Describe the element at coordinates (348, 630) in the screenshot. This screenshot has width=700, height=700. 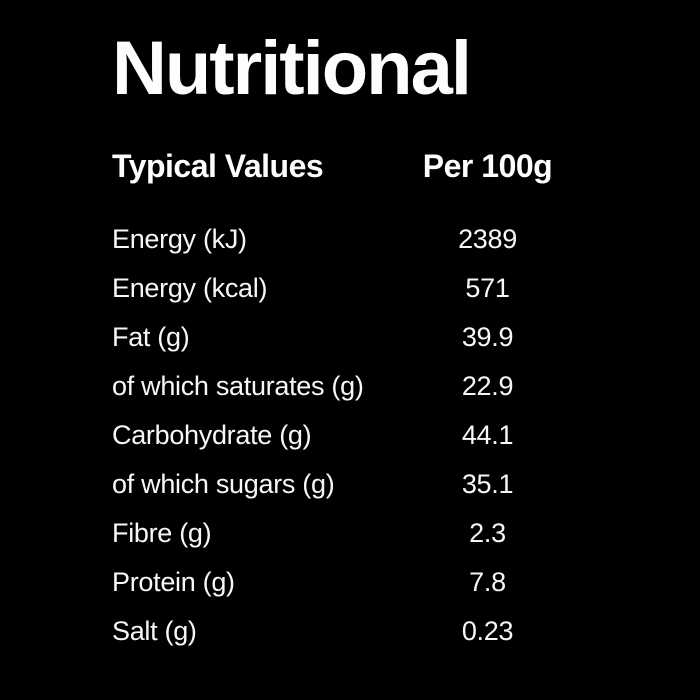
I see `table-row-salt: Salt (g) 0.23` at that location.